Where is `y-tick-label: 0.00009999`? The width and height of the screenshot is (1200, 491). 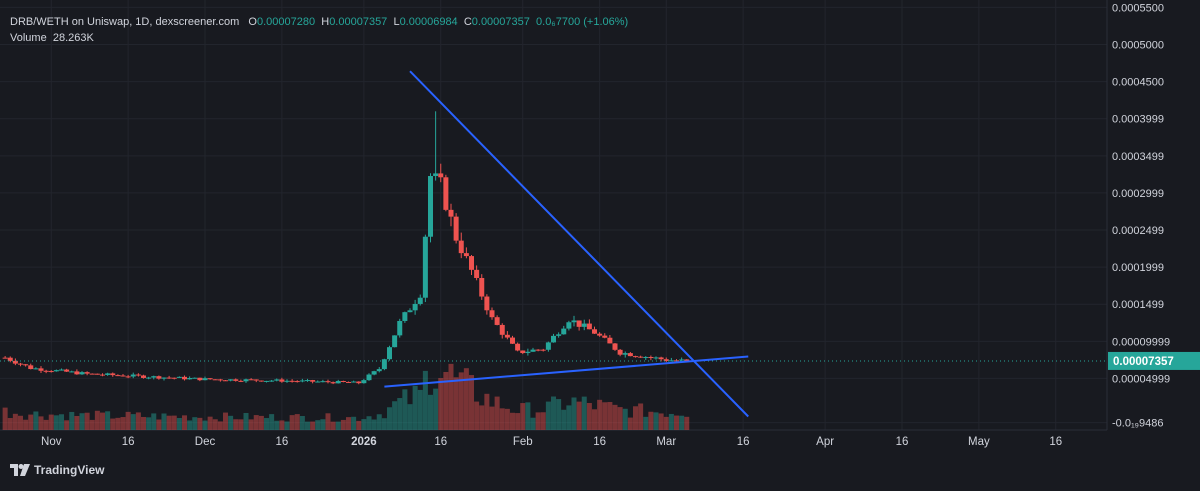 y-tick-label: 0.00009999 is located at coordinates (1141, 342).